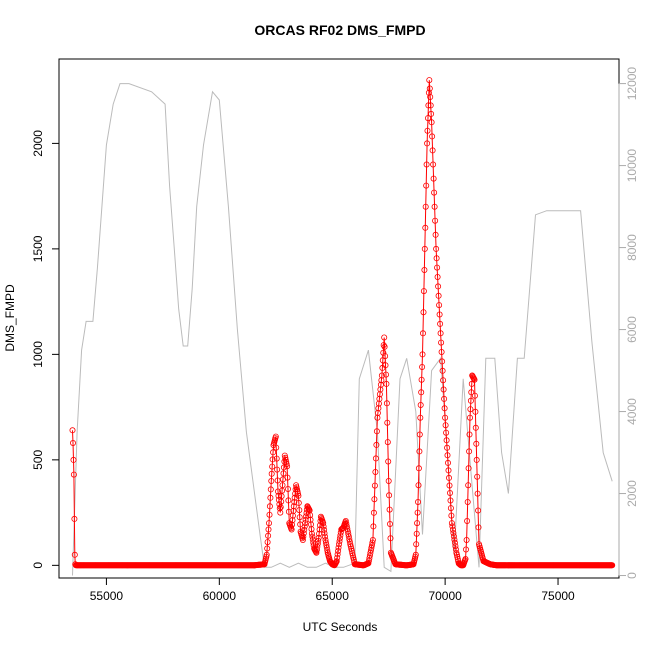 The image size is (650, 650). What do you see at coordinates (38, 354) in the screenshot?
I see `y-tick-label: 1000` at bounding box center [38, 354].